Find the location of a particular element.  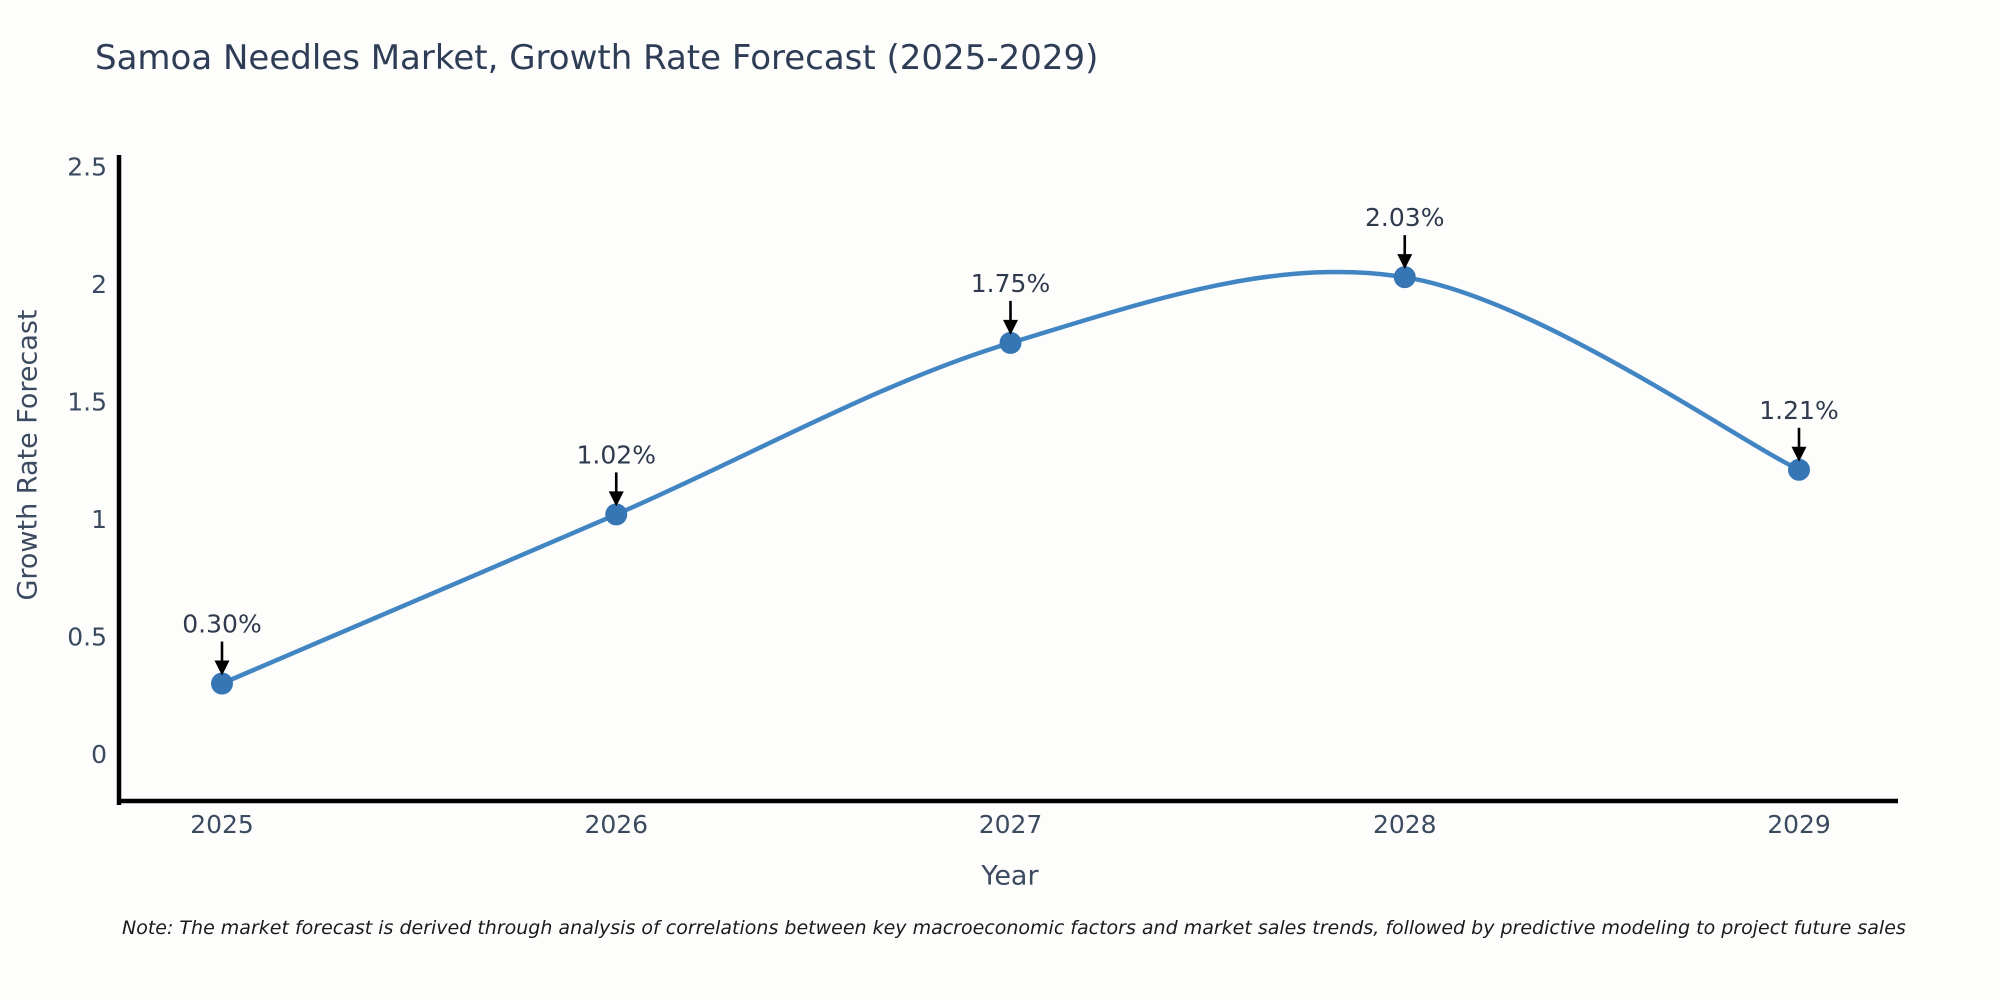

data-point-2029 is located at coordinates (1799, 469).